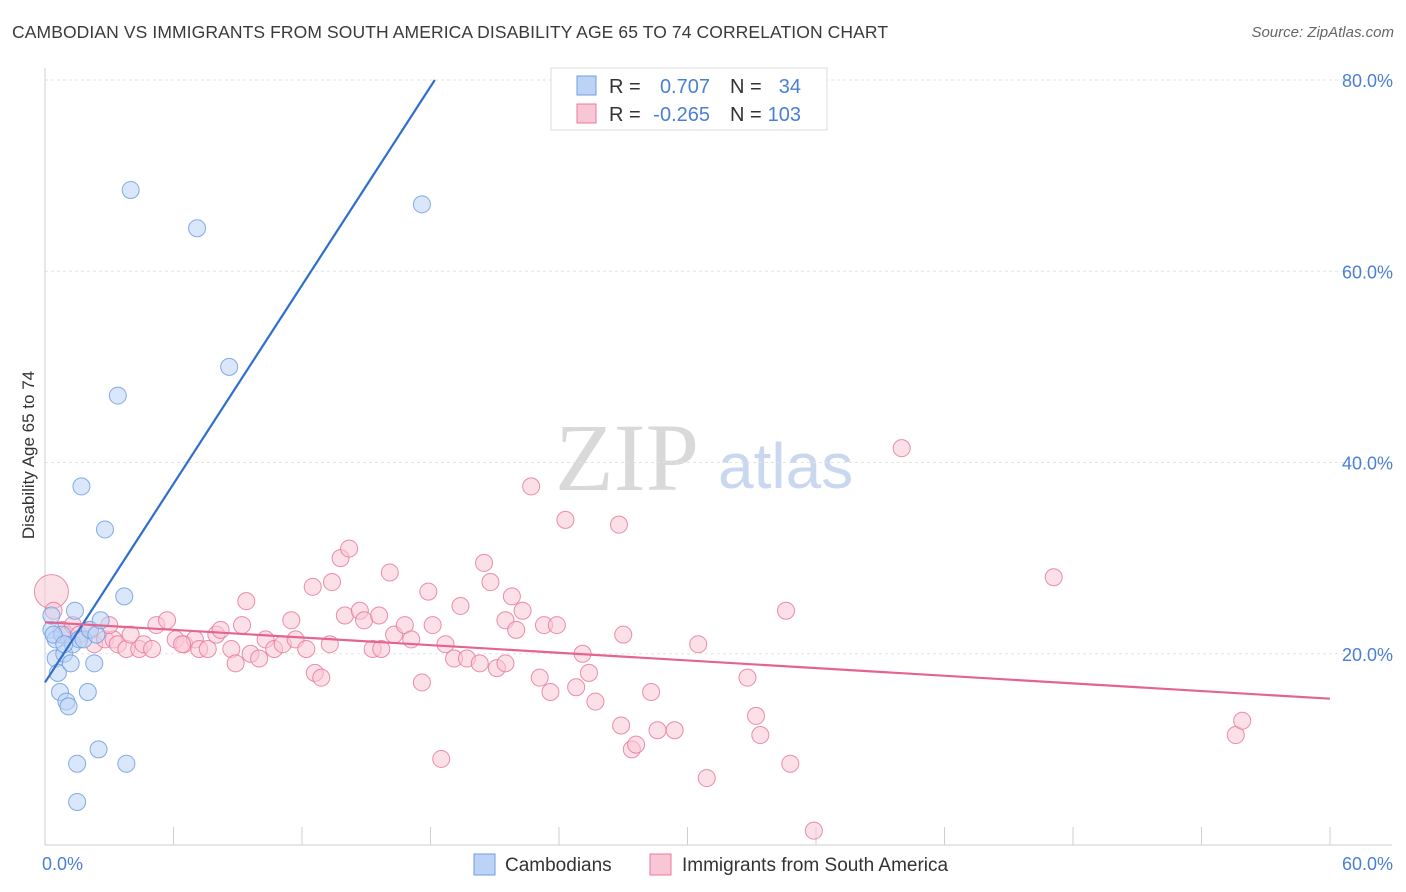 This screenshot has width=1406, height=892. What do you see at coordinates (1367, 655) in the screenshot?
I see `y-tick-label: 20.0%` at bounding box center [1367, 655].